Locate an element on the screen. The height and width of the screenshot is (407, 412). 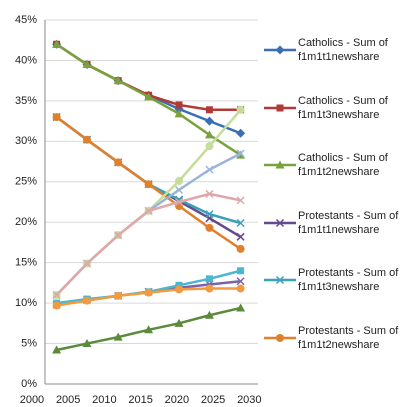
x-tick-label: 2020 is located at coordinates (177, 400).